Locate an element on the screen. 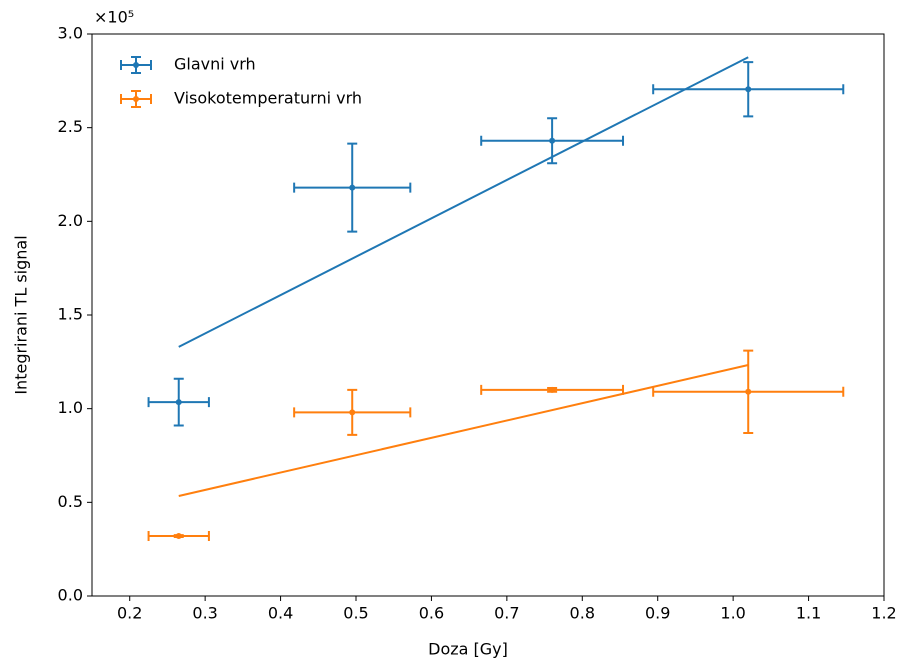 The image size is (904, 666). x-tick-label: 1.2 is located at coordinates (883, 613).